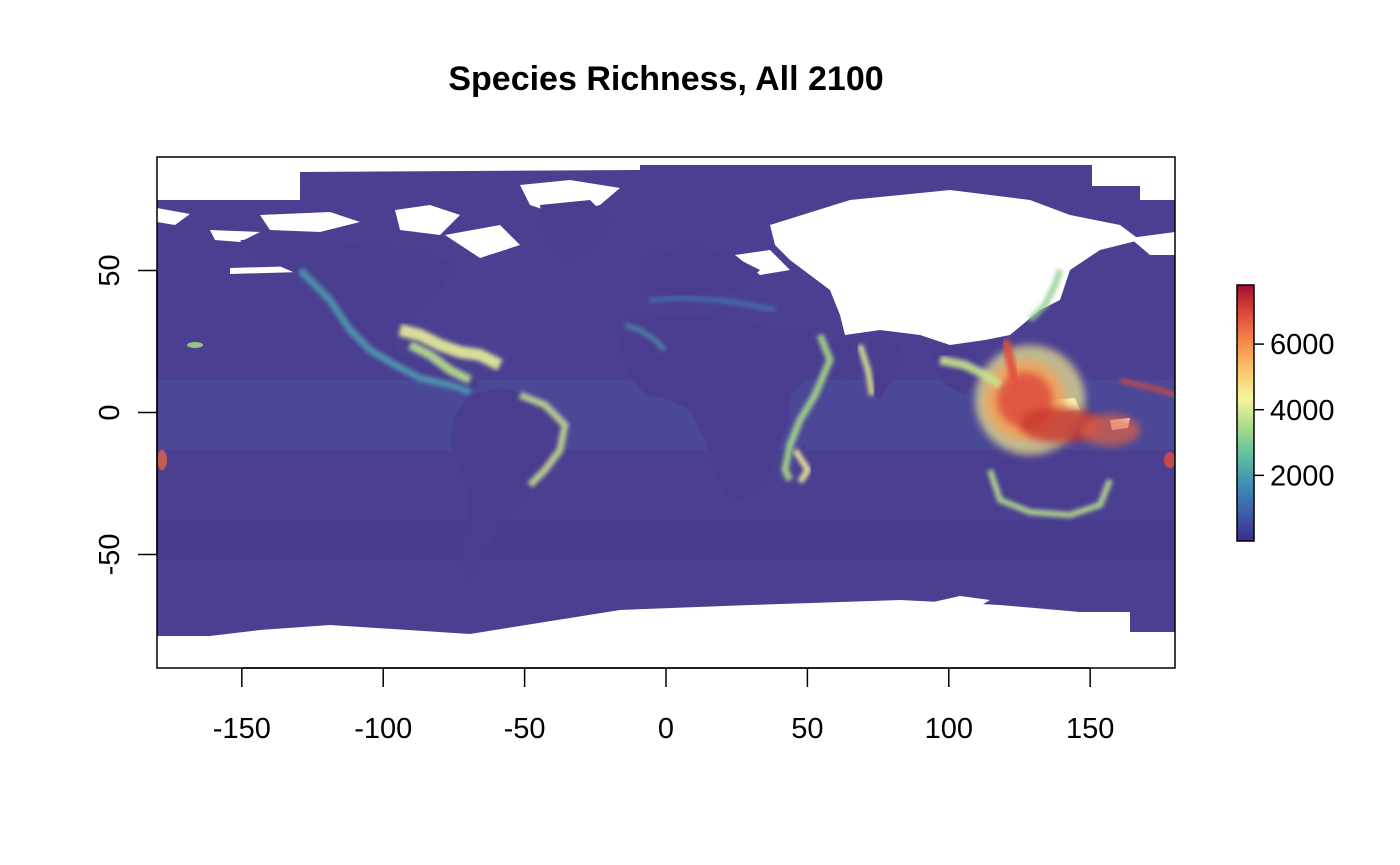 This screenshot has height=865, width=1400. I want to click on colorbar-tick-label: 6000, so click(1302, 345).